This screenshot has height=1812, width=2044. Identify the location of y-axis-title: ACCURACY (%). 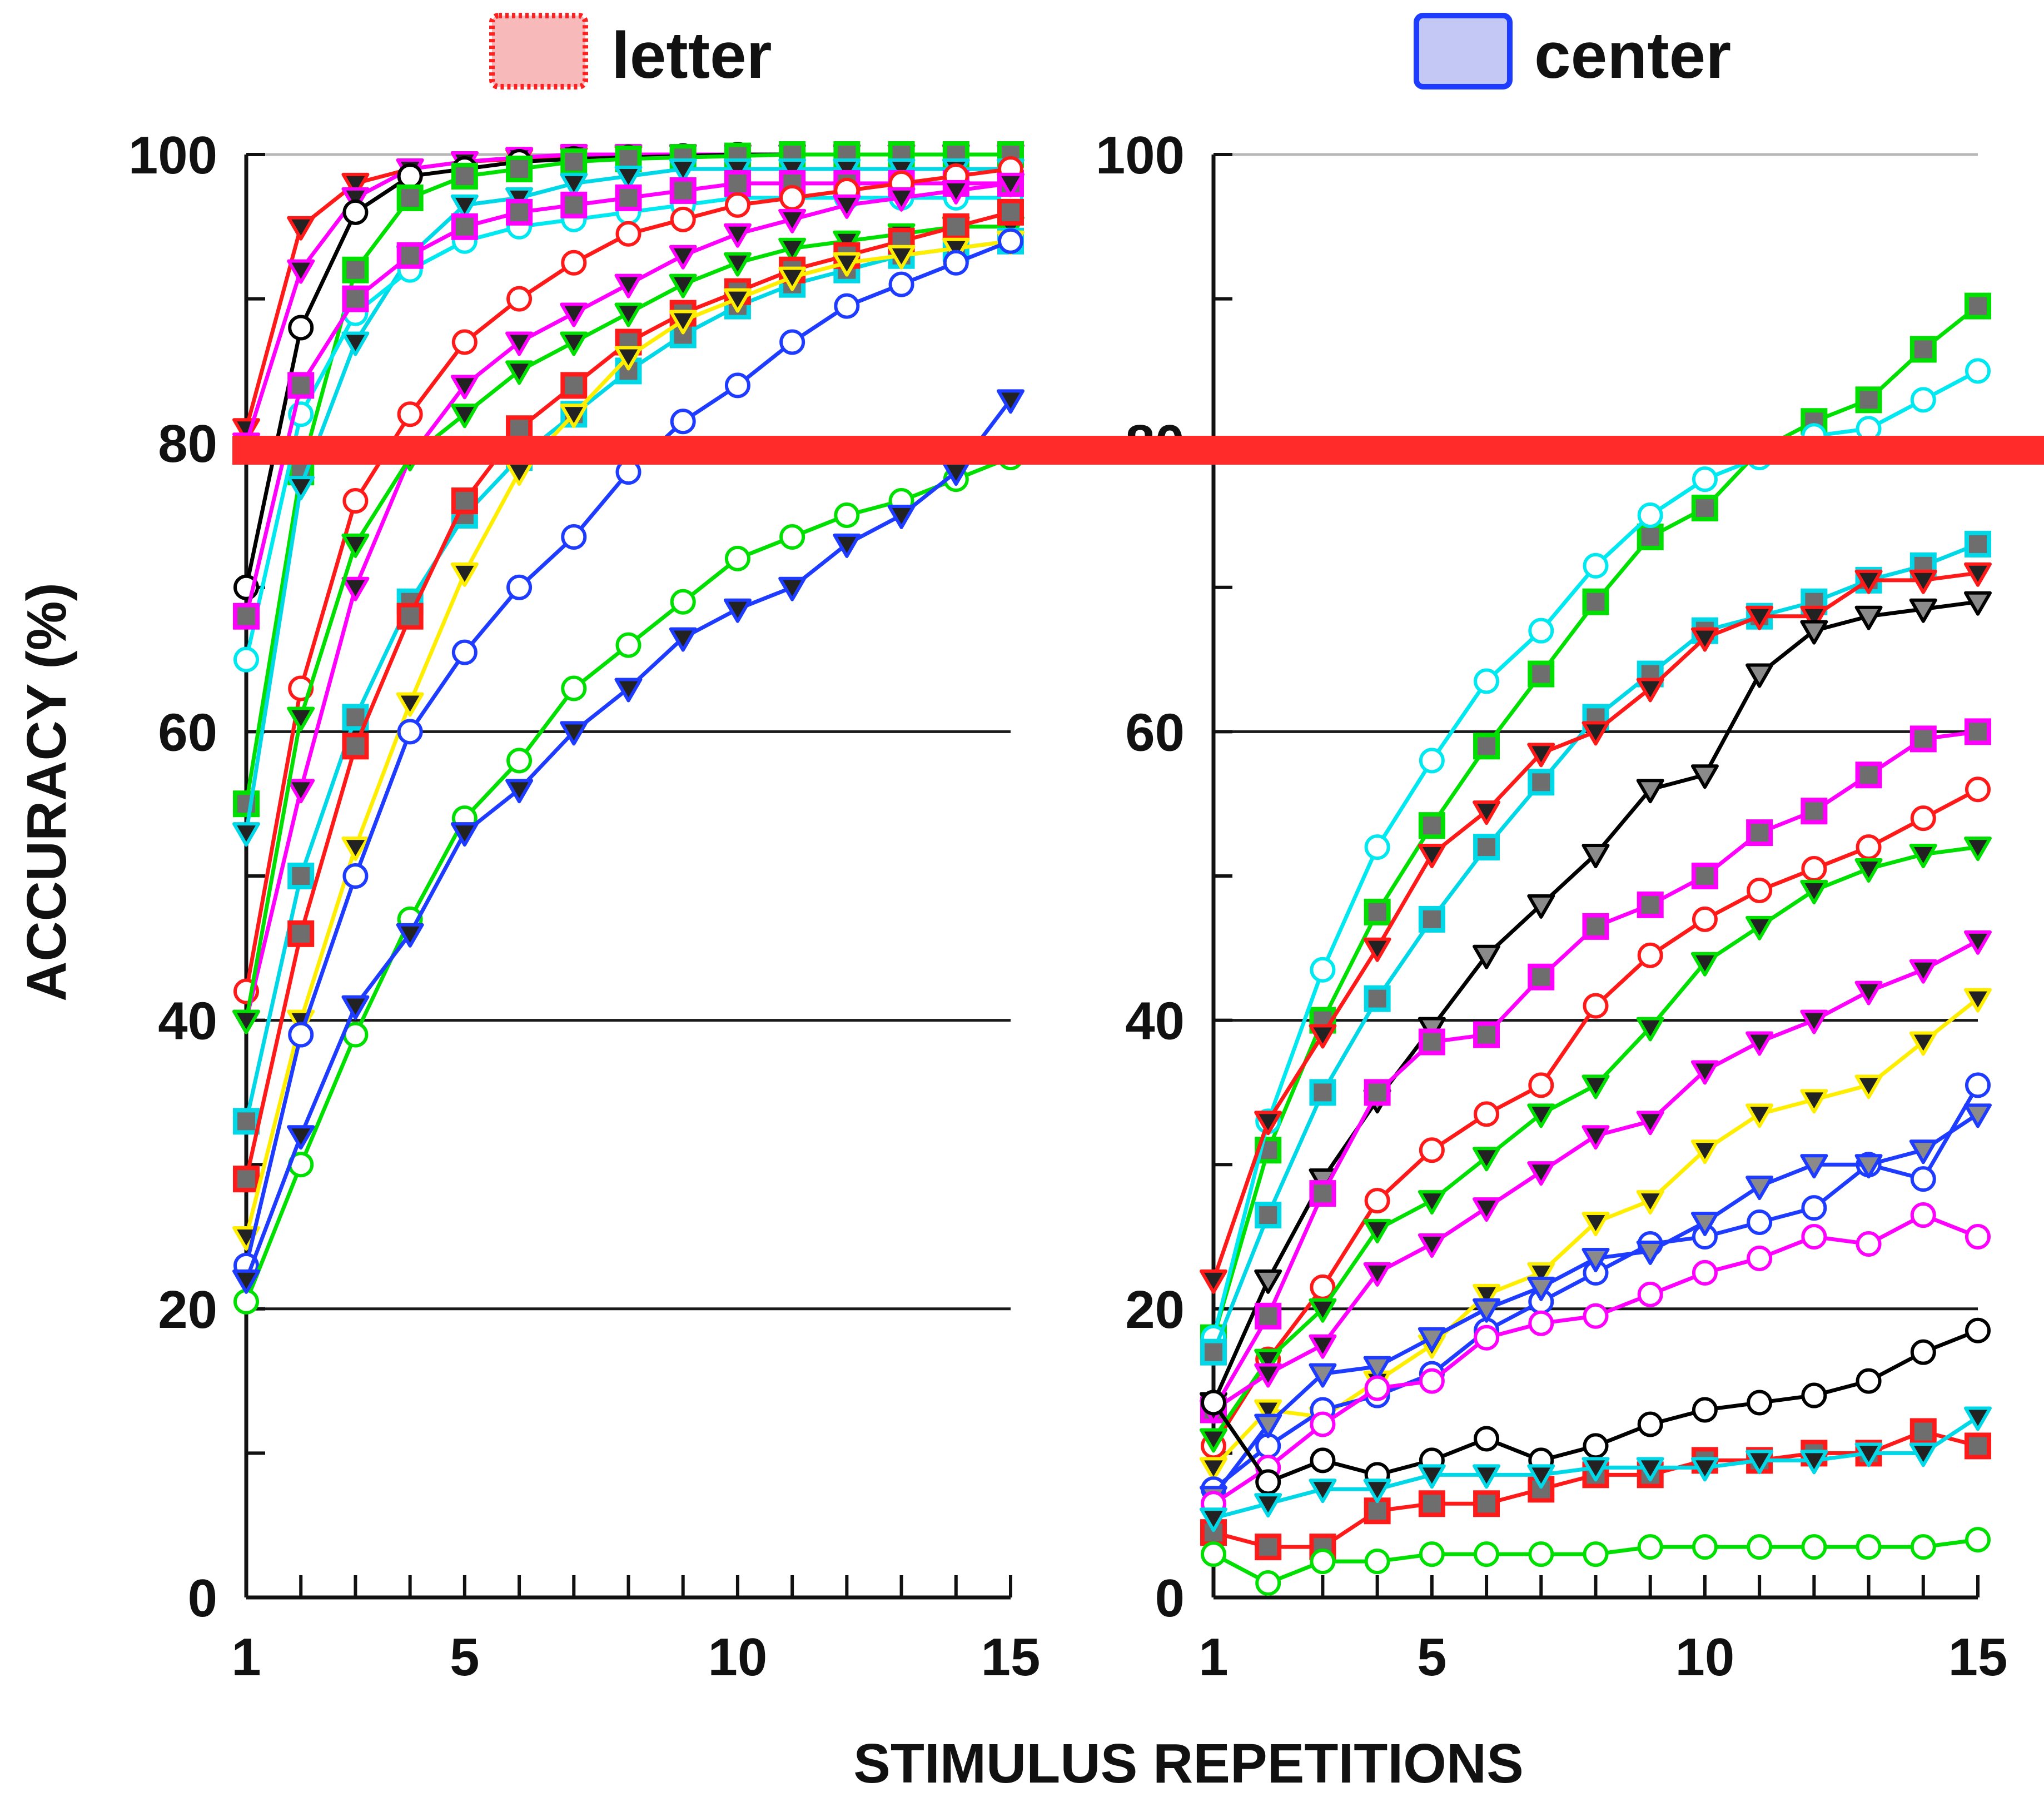
(47, 792).